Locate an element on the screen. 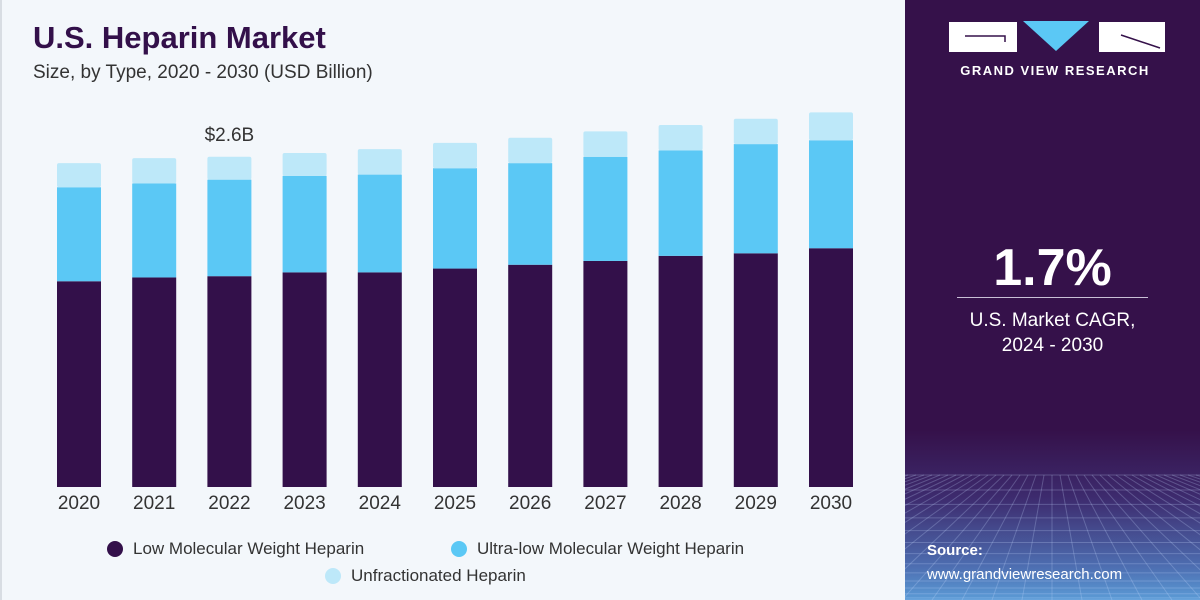 Image resolution: width=1200 pixels, height=600 pixels. grand-view-research-logo is located at coordinates (1057, 36).